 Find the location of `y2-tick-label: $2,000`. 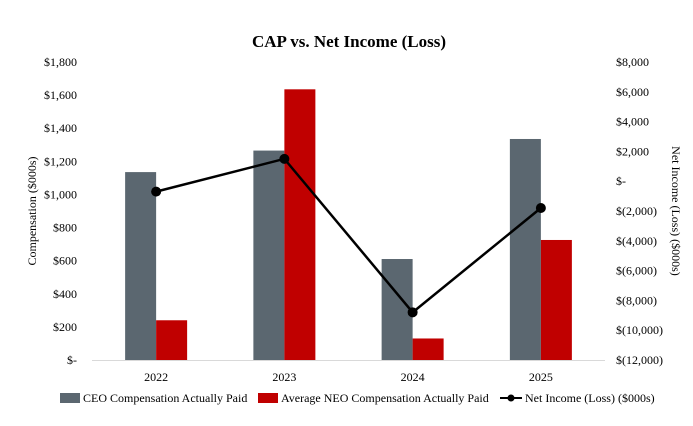

y2-tick-label: $2,000 is located at coordinates (632, 151).